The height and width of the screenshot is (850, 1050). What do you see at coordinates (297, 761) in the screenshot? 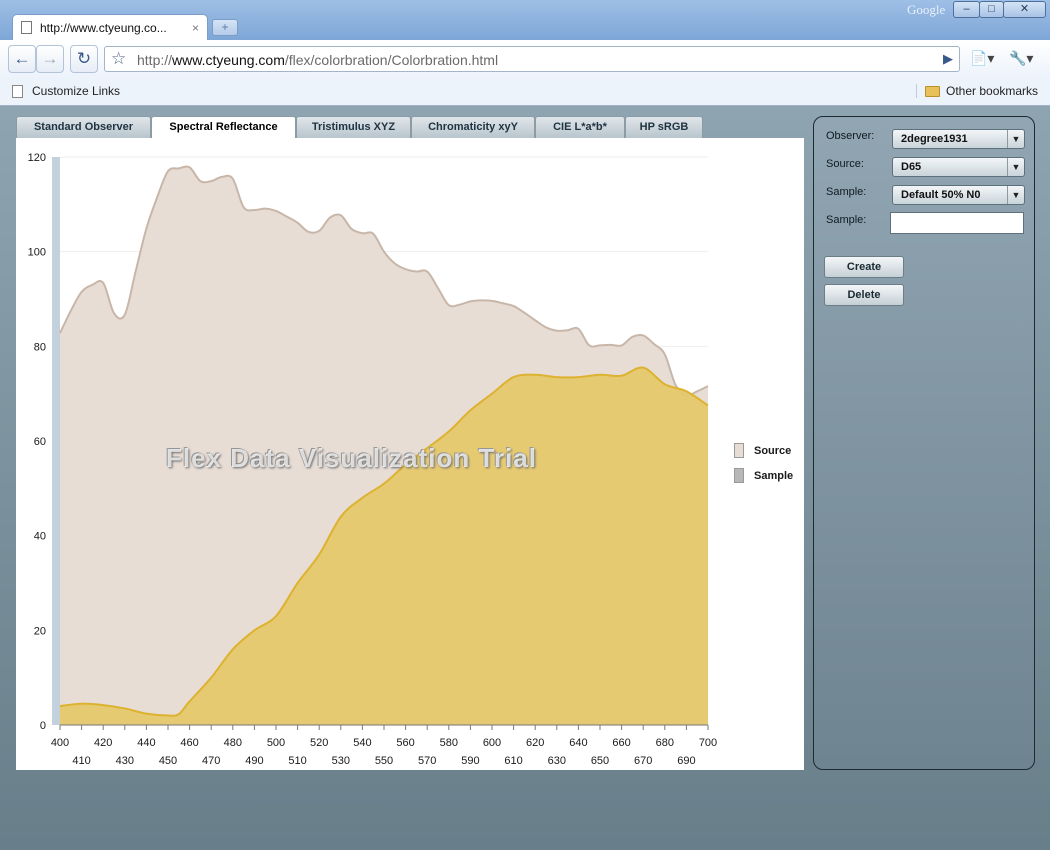
I see `x-tick-label: 510` at bounding box center [297, 761].